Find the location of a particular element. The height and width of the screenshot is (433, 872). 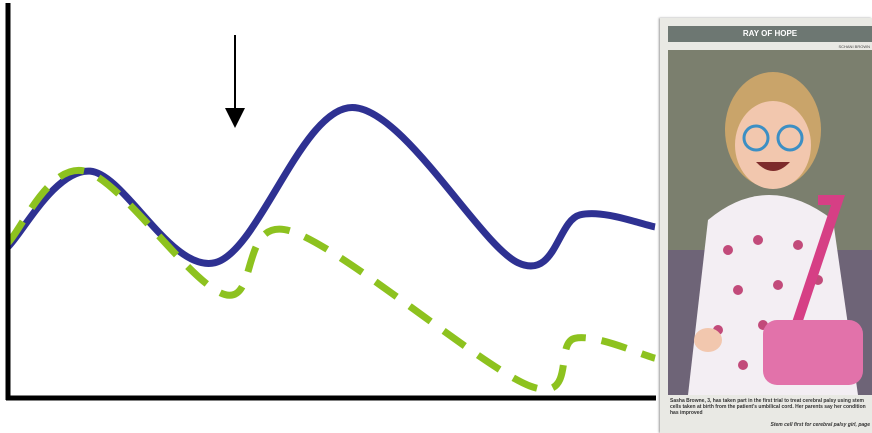

headline: RAY OF HOPE is located at coordinates (770, 34).